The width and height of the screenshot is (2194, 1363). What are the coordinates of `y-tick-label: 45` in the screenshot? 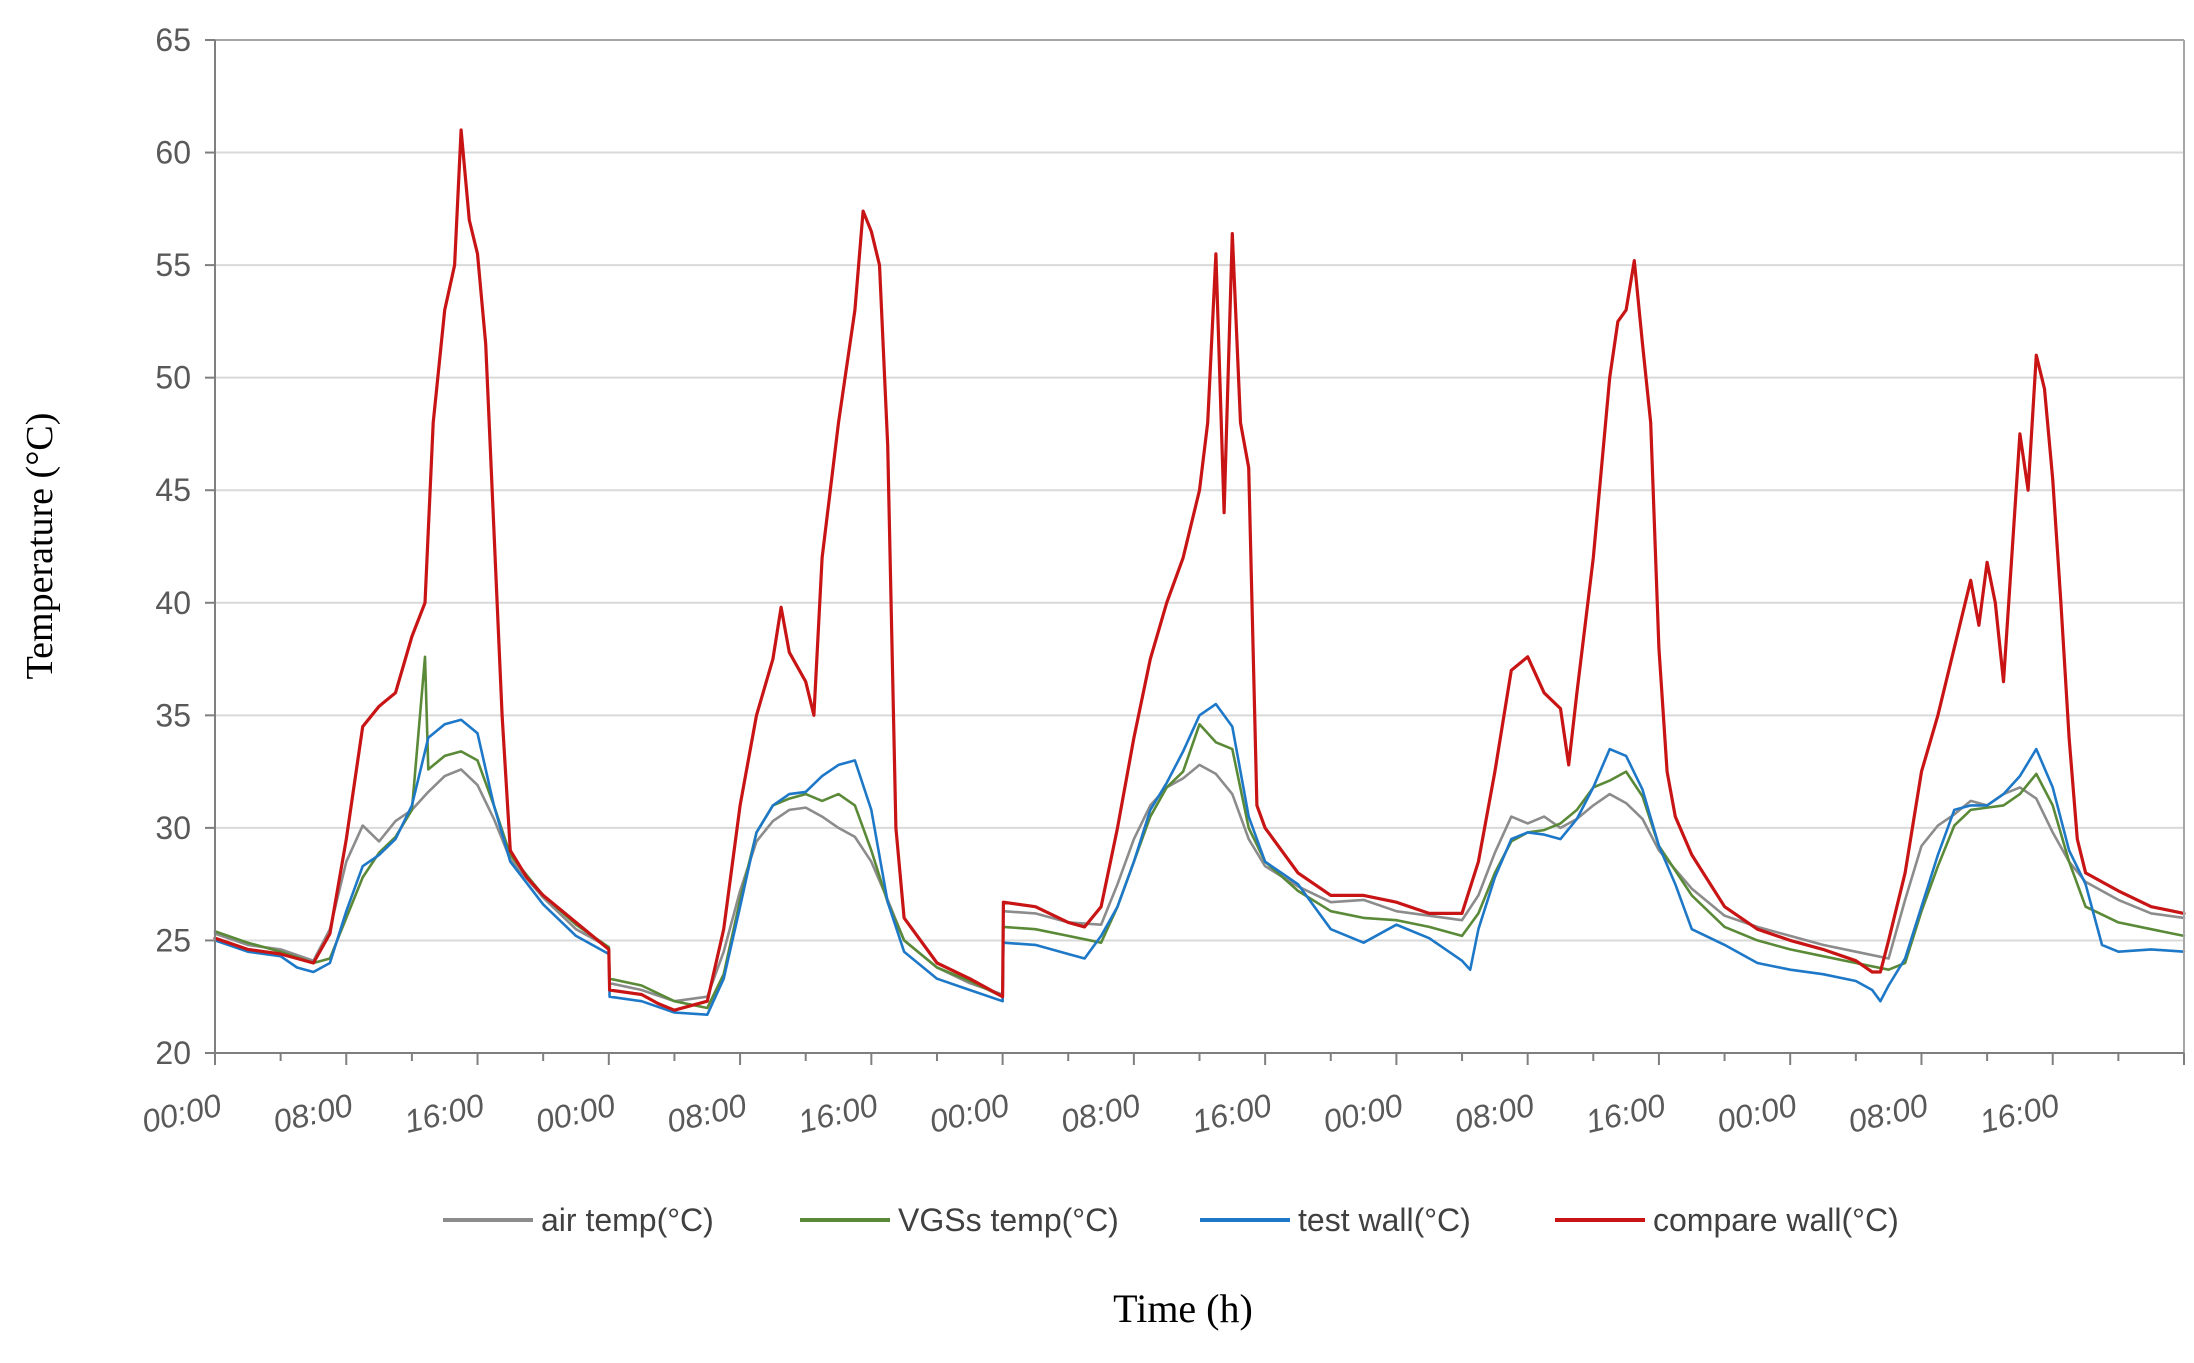 It's located at (173, 490).